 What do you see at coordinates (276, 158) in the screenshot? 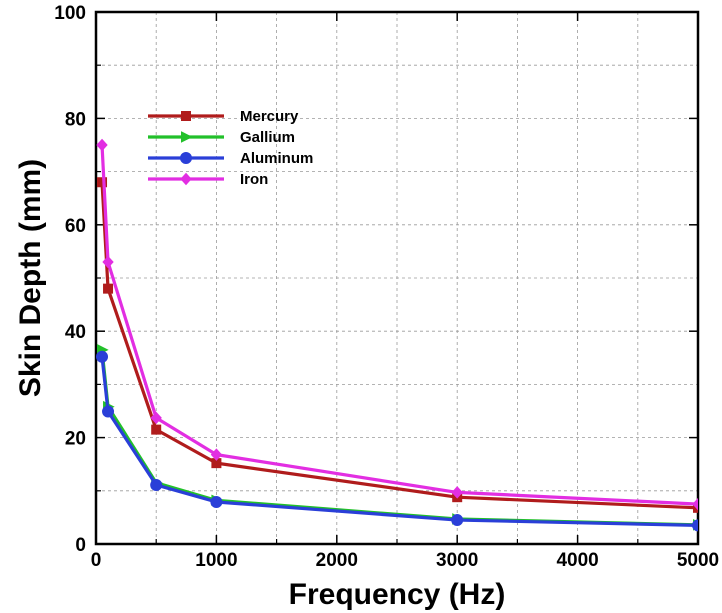
I see `legend-label-aluminum: Aluminum` at bounding box center [276, 158].